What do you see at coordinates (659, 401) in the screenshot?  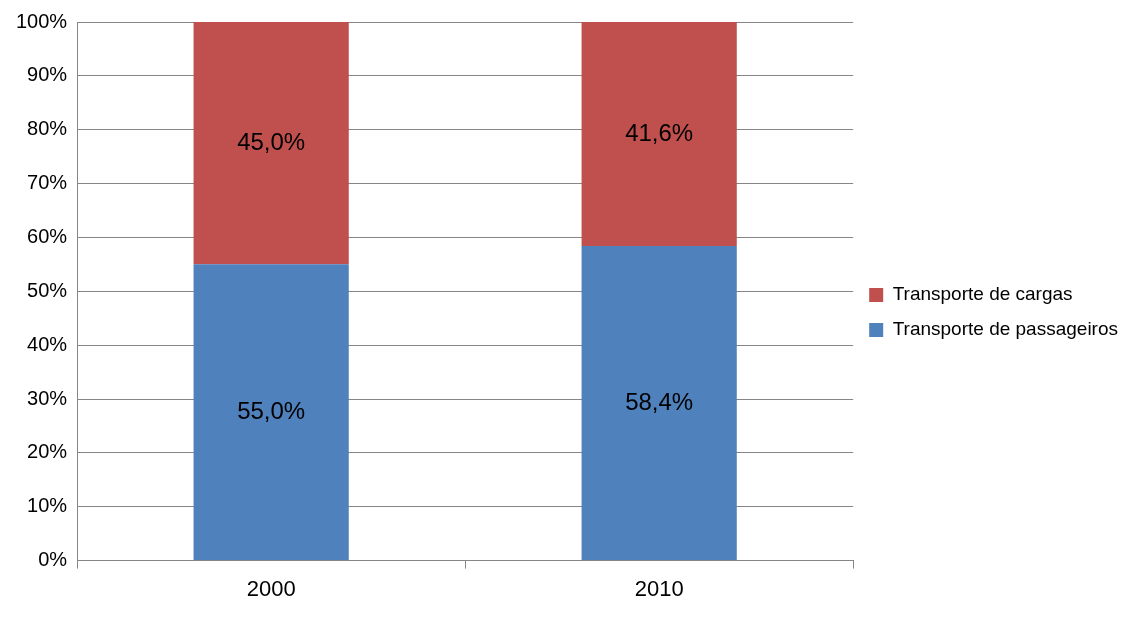 I see `data-label: 58,4%` at bounding box center [659, 401].